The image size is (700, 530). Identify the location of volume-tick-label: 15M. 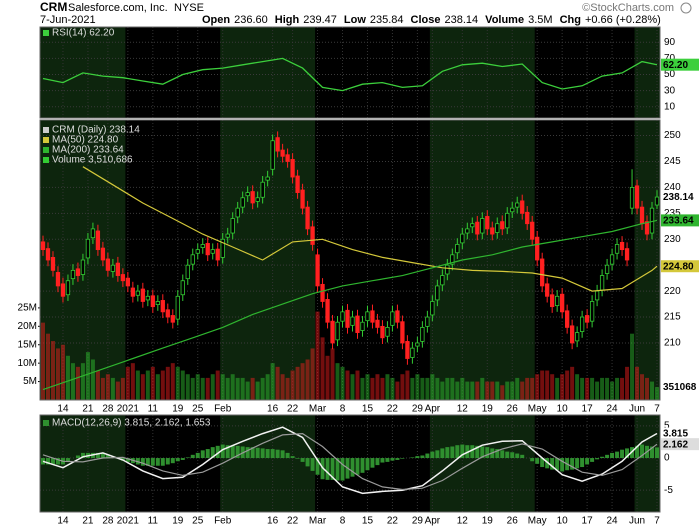
(27, 344).